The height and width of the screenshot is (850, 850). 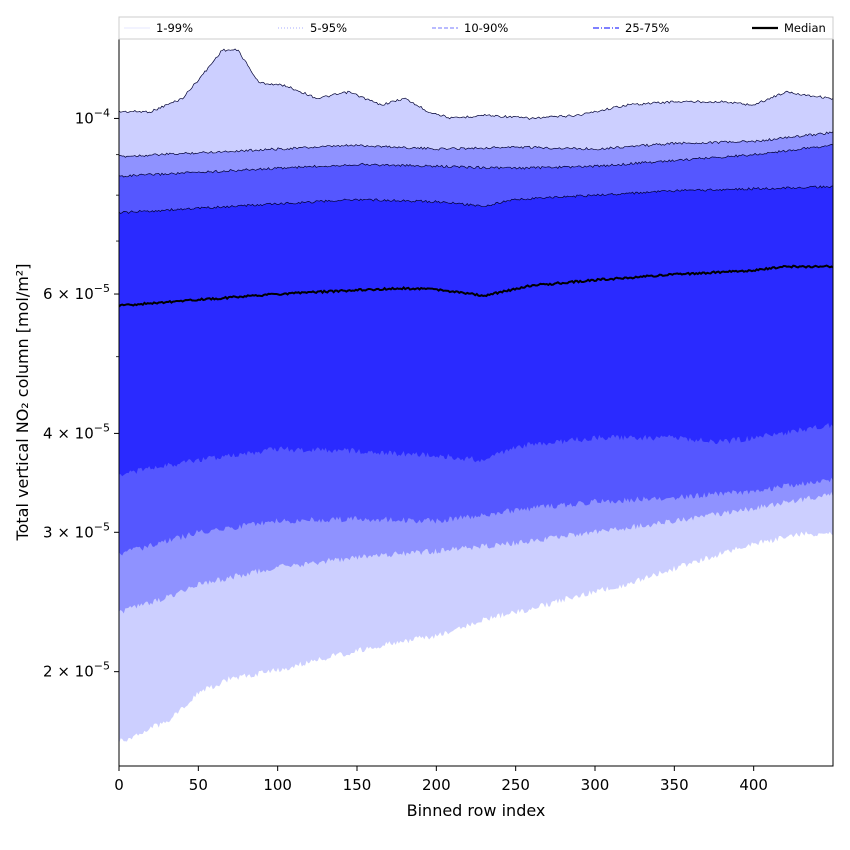 I want to click on band-upper-edge-10-90%, so click(x=476, y=160).